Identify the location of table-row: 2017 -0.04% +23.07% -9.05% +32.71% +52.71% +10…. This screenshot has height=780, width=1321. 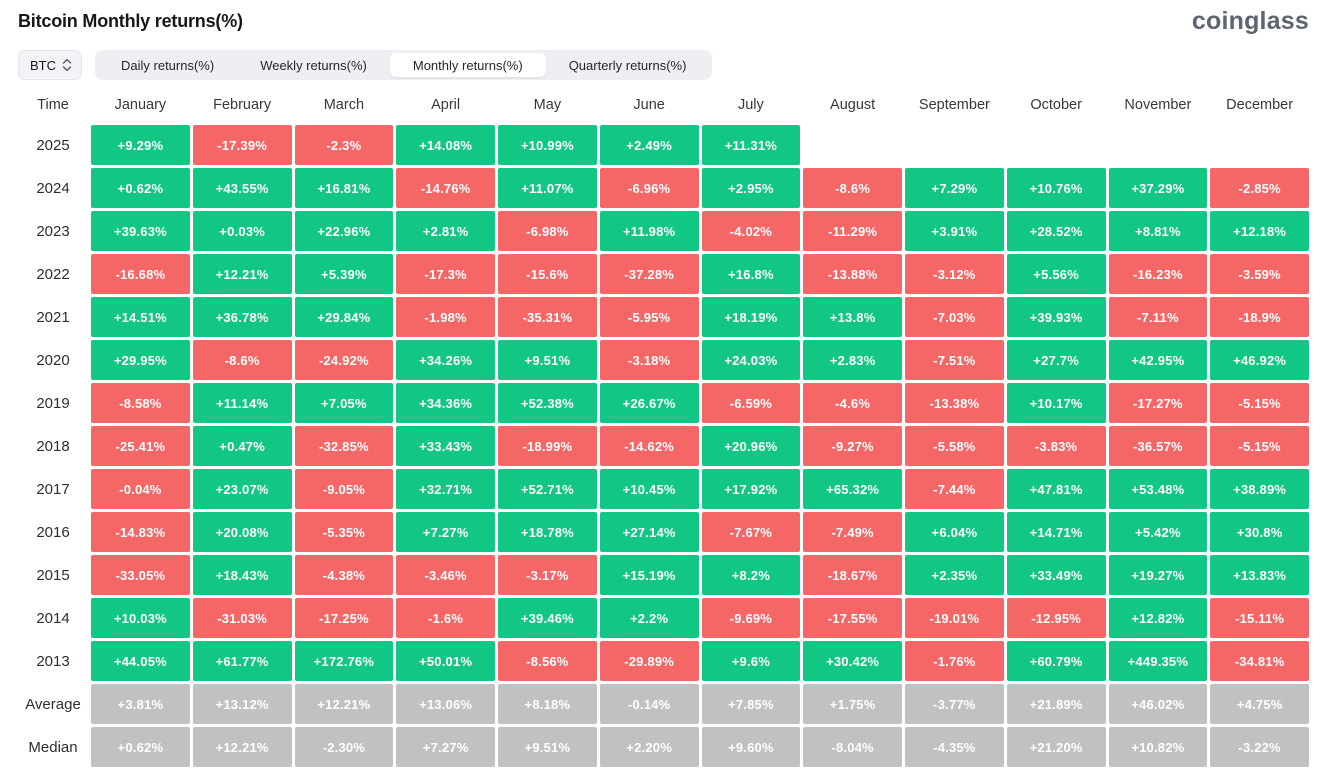
(663, 489).